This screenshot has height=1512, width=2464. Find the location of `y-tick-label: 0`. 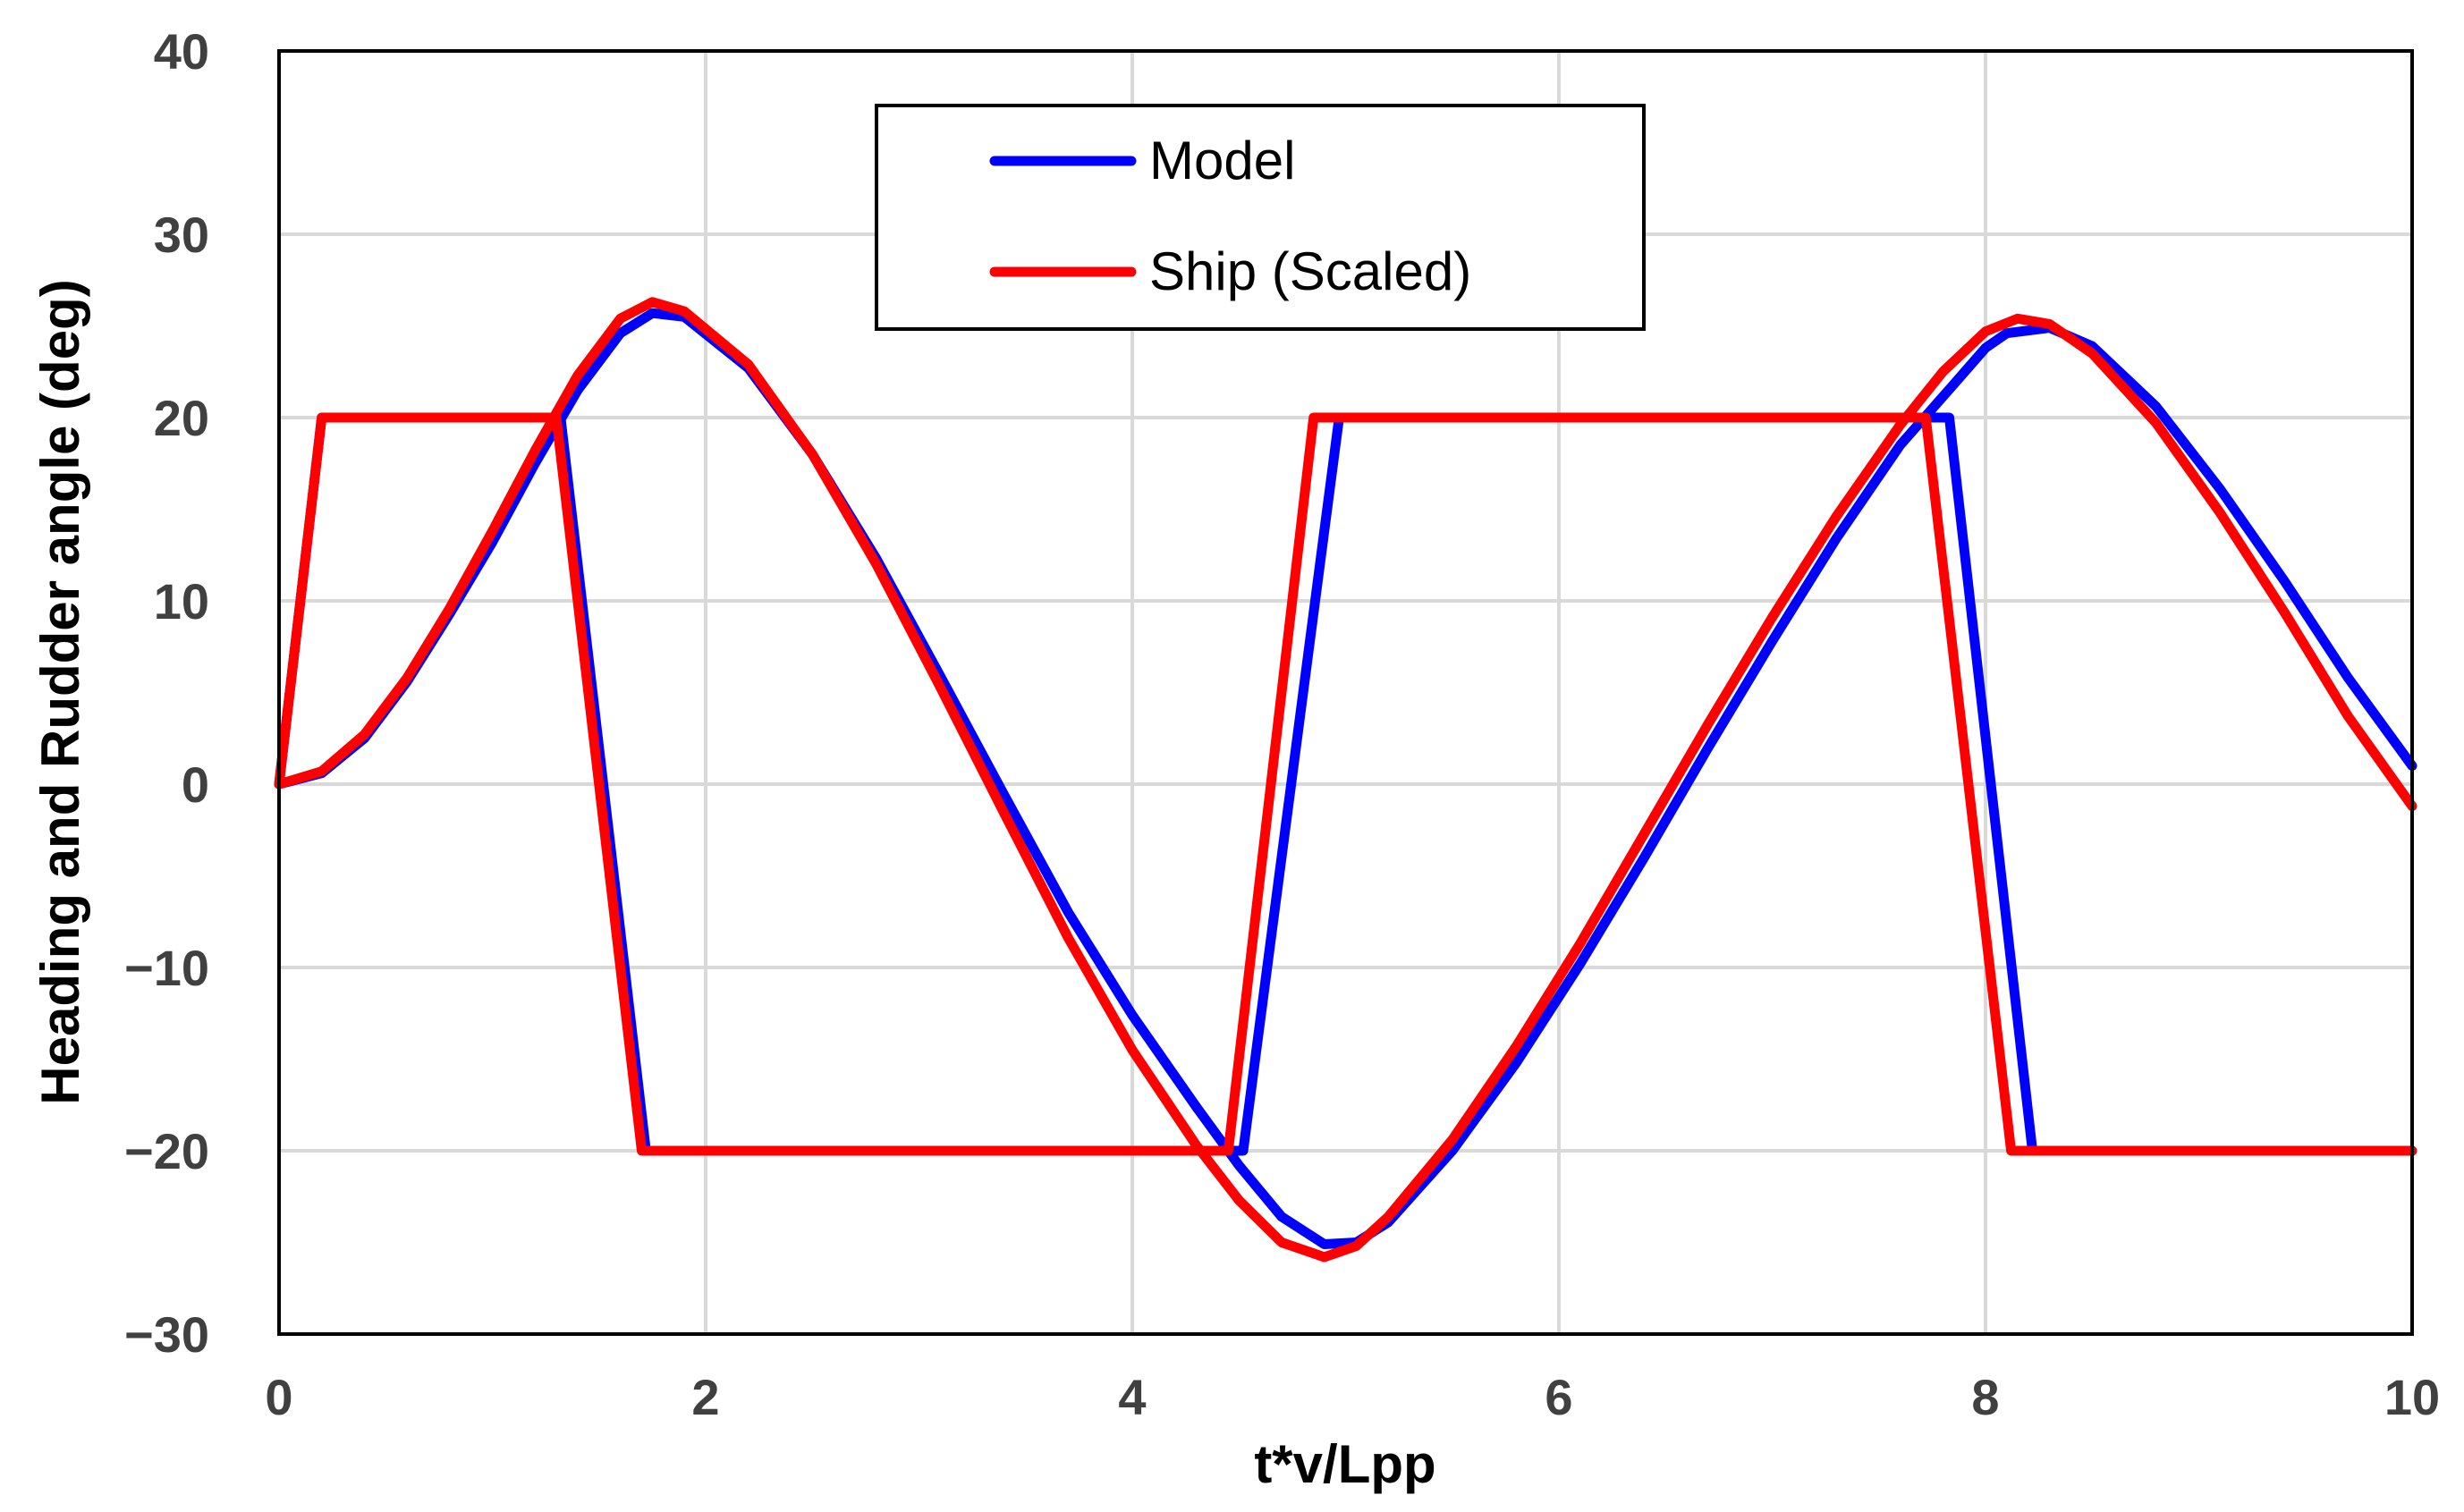

y-tick-label: 0 is located at coordinates (195, 785).